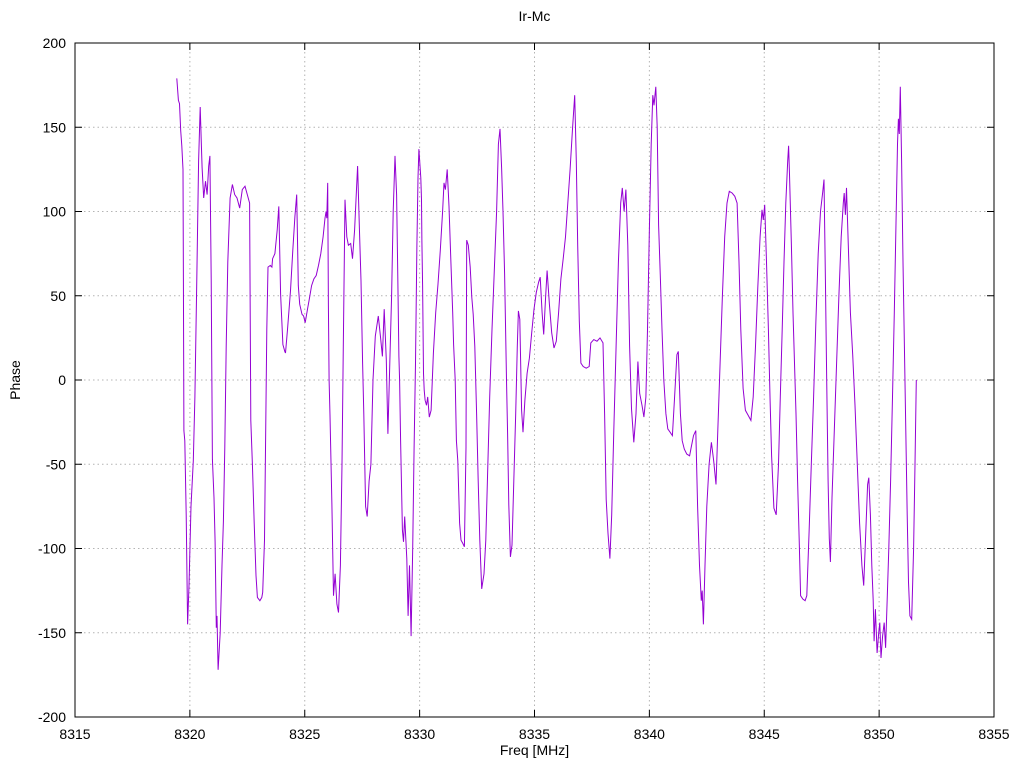 This screenshot has width=1024, height=768. I want to click on x-tick-label: 8320, so click(189, 734).